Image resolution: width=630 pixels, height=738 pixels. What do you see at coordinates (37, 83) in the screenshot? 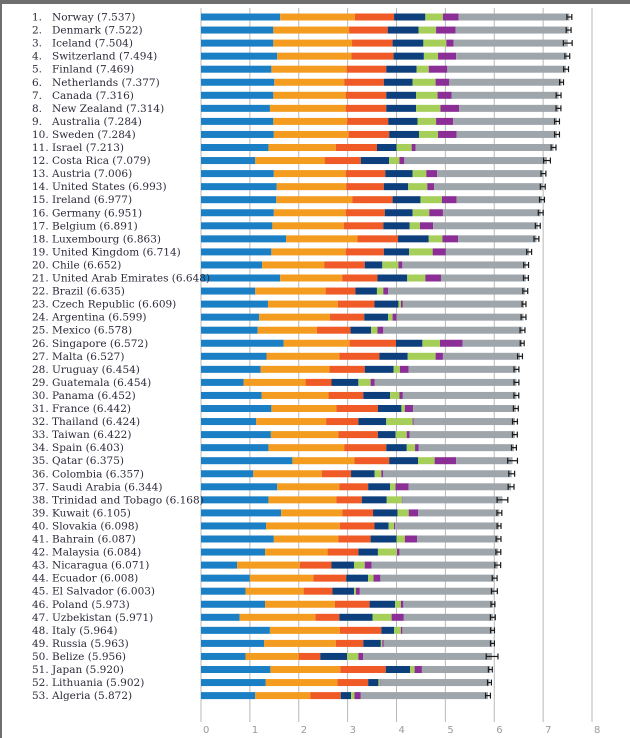
I see `country-rank: 6.` at bounding box center [37, 83].